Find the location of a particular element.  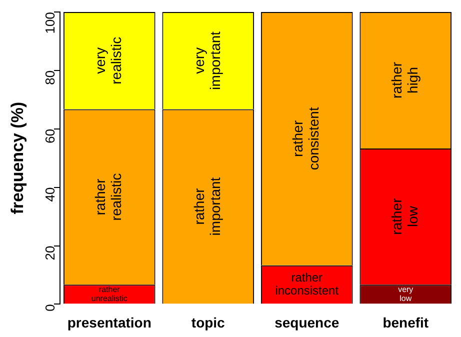

x-tick-label: presentation is located at coordinates (109, 322).